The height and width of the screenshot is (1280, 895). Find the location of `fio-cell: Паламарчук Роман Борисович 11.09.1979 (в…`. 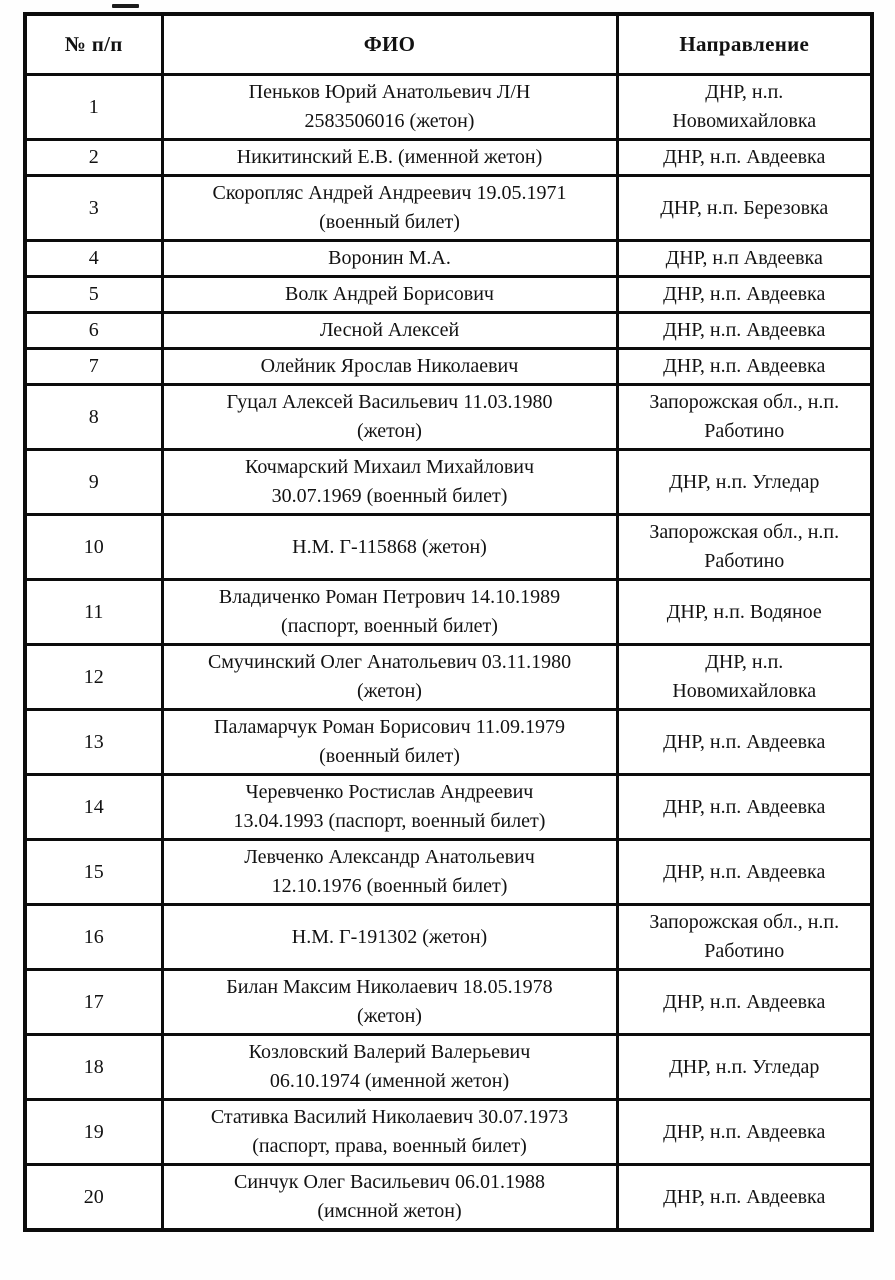

fio-cell: Паламарчук Роман Борисович 11.09.1979 (в… is located at coordinates (389, 742).